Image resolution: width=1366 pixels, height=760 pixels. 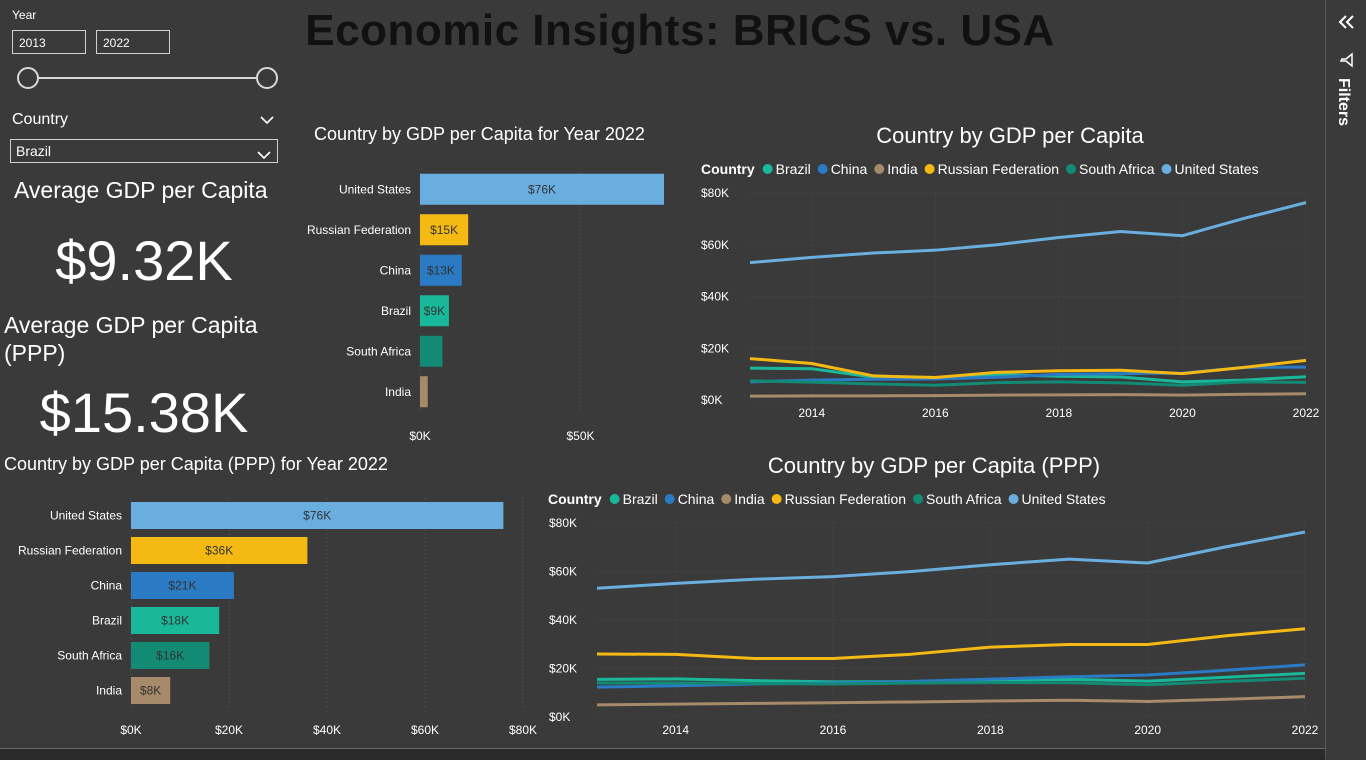 I want to click on data-label: $15K, so click(x=444, y=230).